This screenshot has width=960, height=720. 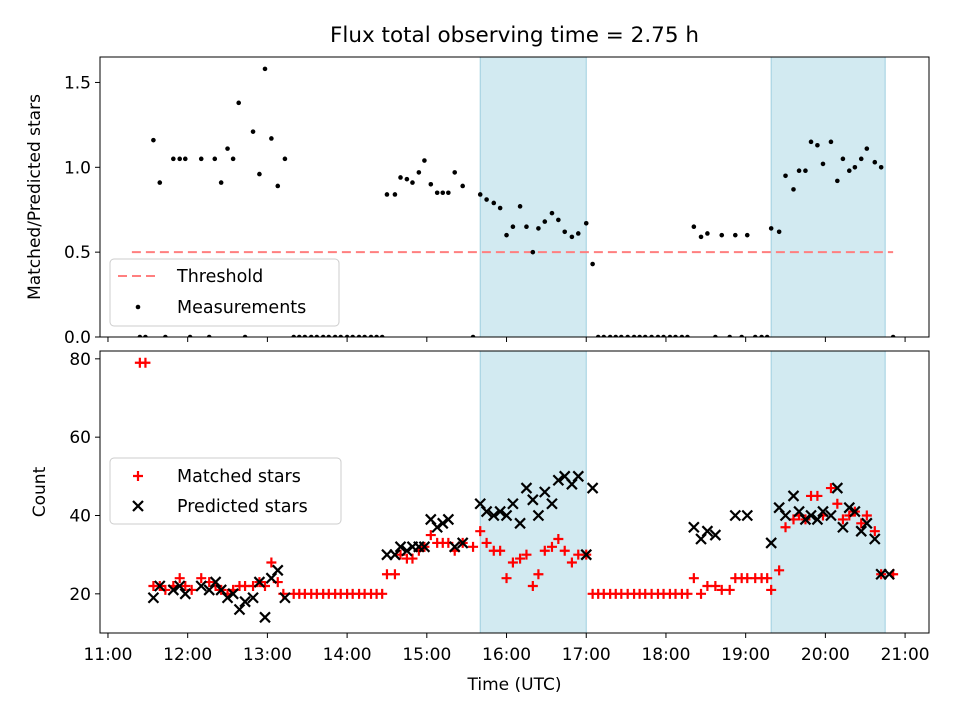 What do you see at coordinates (267, 655) in the screenshot?
I see `x-tick-label: 13:00` at bounding box center [267, 655].